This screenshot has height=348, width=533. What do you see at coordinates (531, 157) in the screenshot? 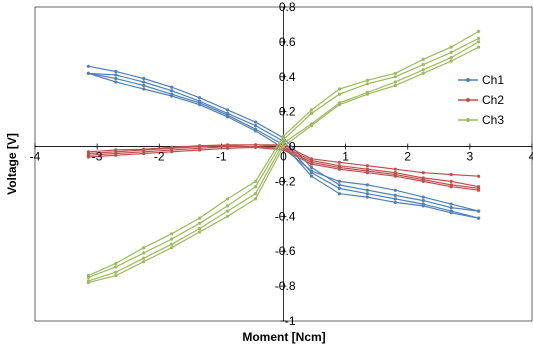
I see `x-tick-label: 4` at bounding box center [531, 157].